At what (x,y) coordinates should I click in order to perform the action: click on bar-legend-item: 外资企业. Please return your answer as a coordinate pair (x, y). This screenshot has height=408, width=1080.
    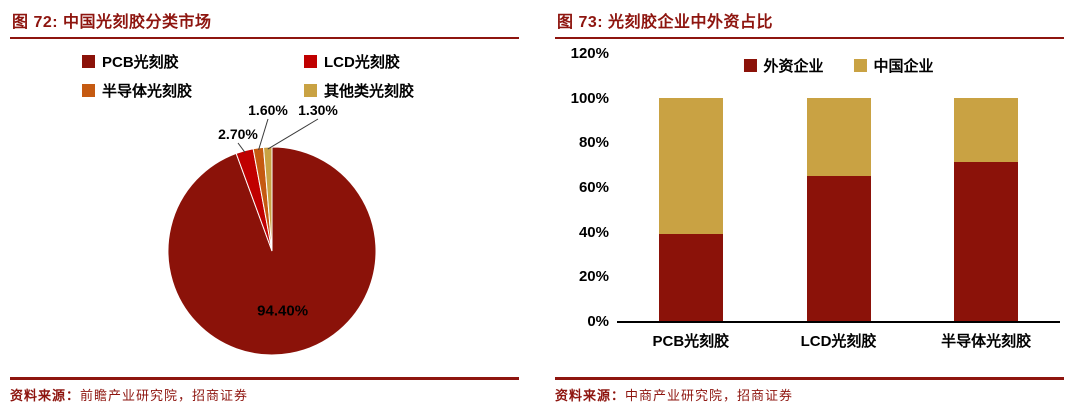
    Looking at the image, I should click on (783, 65).